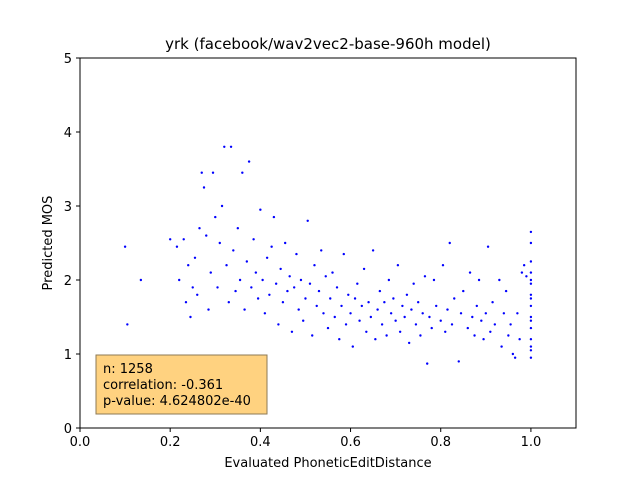 Image resolution: width=640 pixels, height=480 pixels. Describe the element at coordinates (177, 401) in the screenshot. I see `stats-line: p-value: 4.624802e-40` at that location.